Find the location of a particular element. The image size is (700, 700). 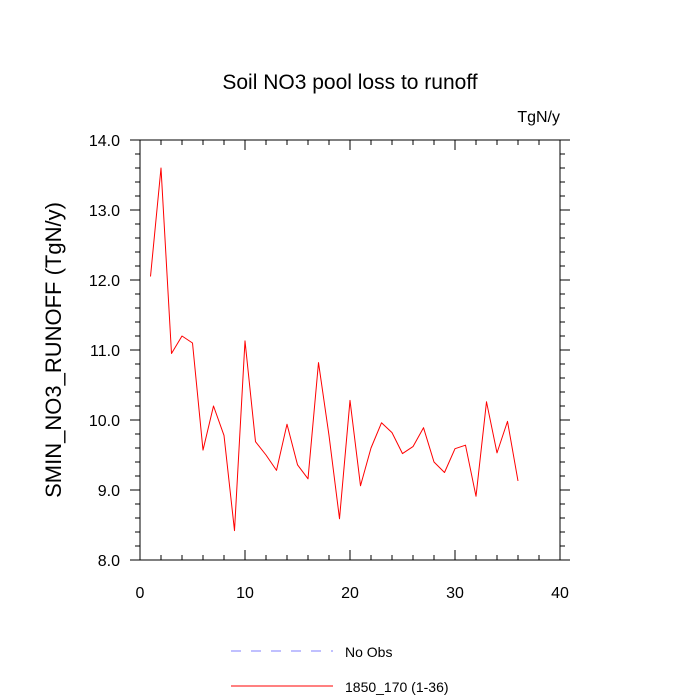

x-tick-label: 40 is located at coordinates (560, 593).